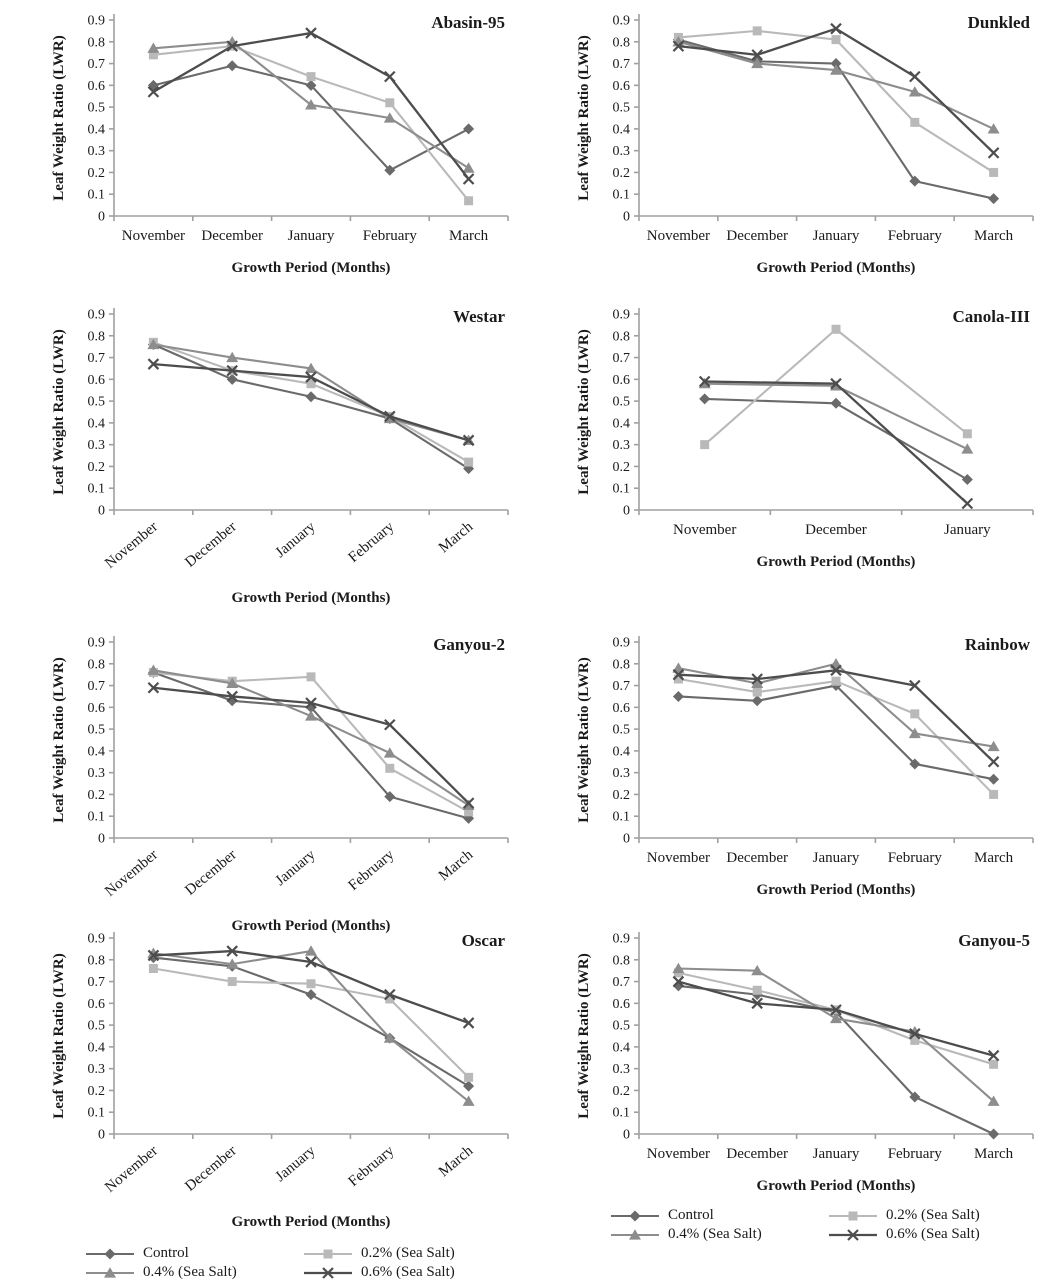 The image size is (1045, 1281). What do you see at coordinates (195, 1272) in the screenshot?
I see `legend-item-0-4-sea-salt-: 0.4% (Sea Salt)` at bounding box center [195, 1272].